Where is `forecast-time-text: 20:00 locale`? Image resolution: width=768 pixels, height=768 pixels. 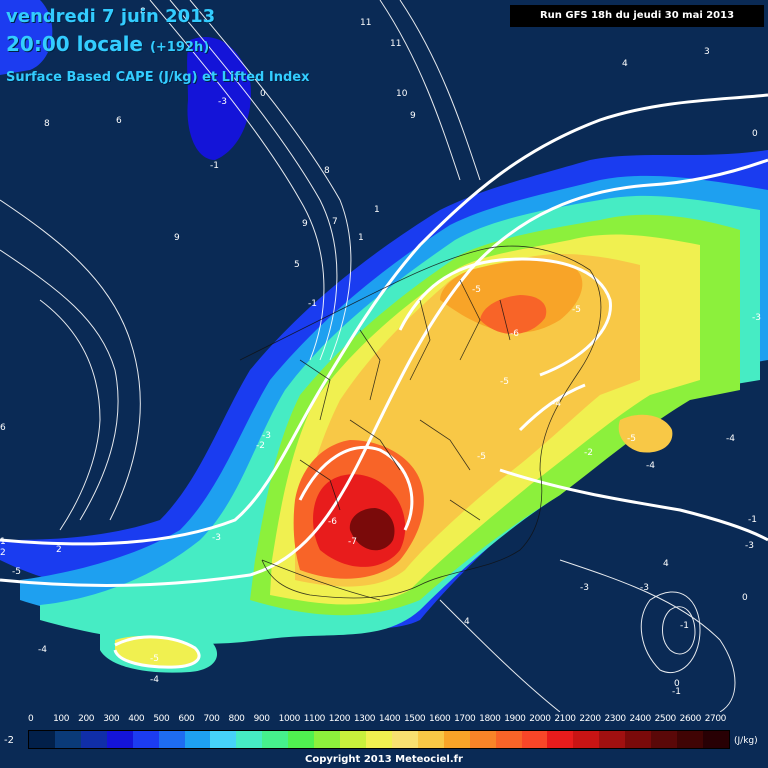
forecast-time-text: 20:00 locale is located at coordinates (74, 44).